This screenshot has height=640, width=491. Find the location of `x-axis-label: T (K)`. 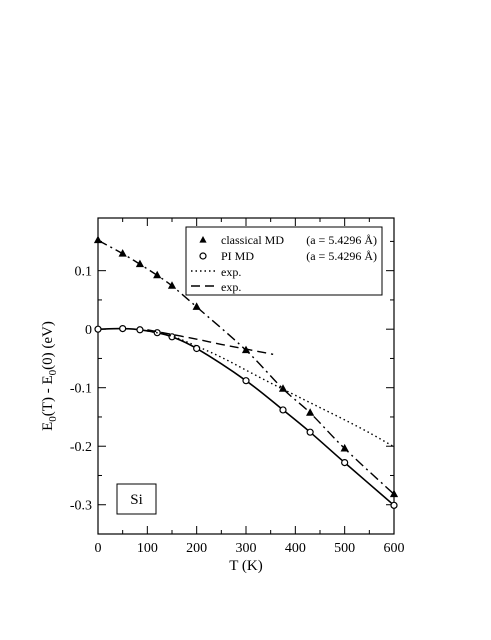

x-axis-label: T (K) is located at coordinates (245, 566).